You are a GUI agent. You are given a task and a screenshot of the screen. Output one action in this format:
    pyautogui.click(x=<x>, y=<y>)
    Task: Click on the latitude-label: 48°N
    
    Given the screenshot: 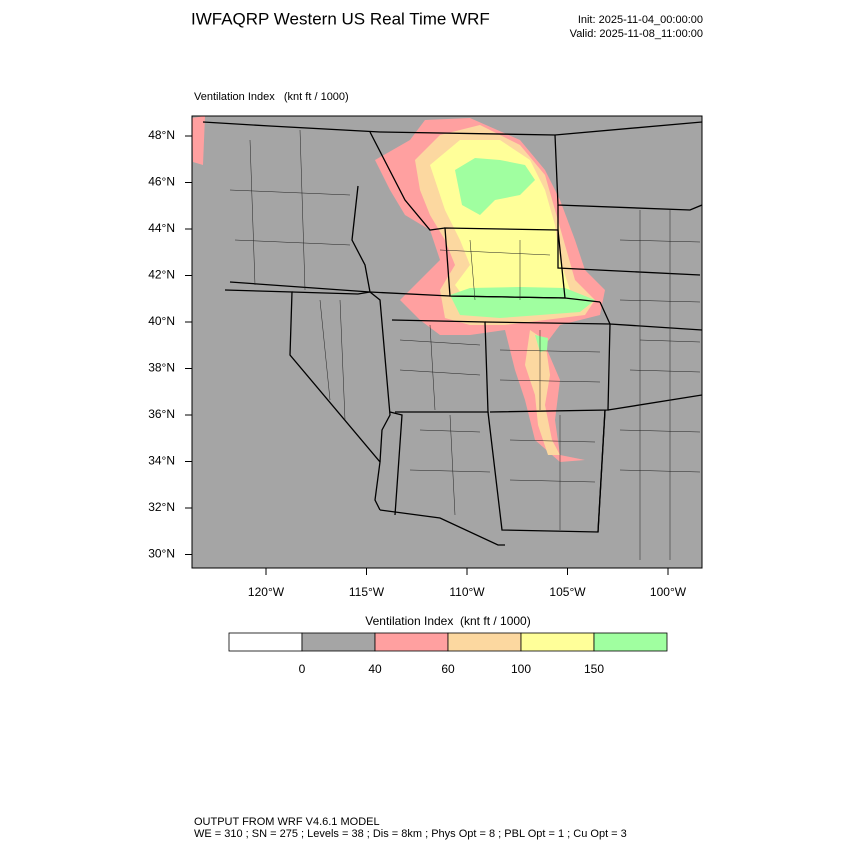 What is the action you would take?
    pyautogui.click(x=161, y=135)
    